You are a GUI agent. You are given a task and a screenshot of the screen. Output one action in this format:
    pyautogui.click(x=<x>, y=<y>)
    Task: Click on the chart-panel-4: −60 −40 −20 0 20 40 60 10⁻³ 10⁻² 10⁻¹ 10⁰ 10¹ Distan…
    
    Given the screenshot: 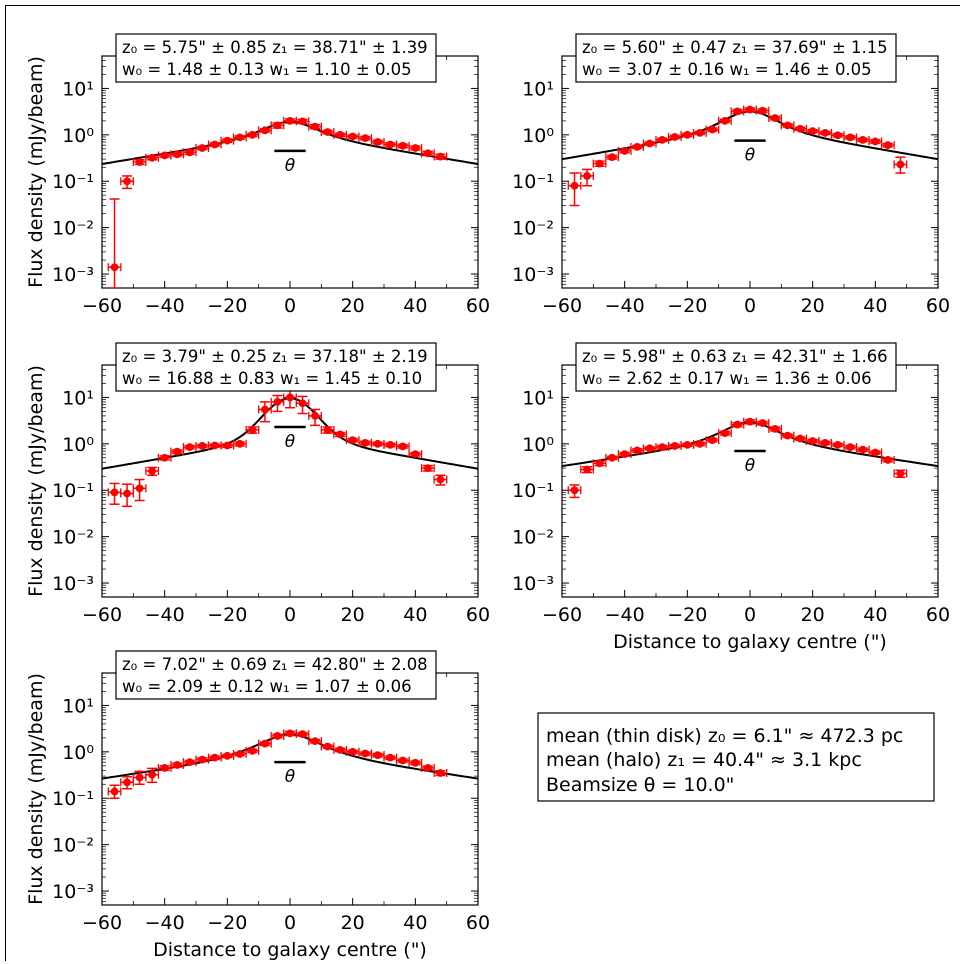 What is the action you would take?
    pyautogui.click(x=731, y=497)
    